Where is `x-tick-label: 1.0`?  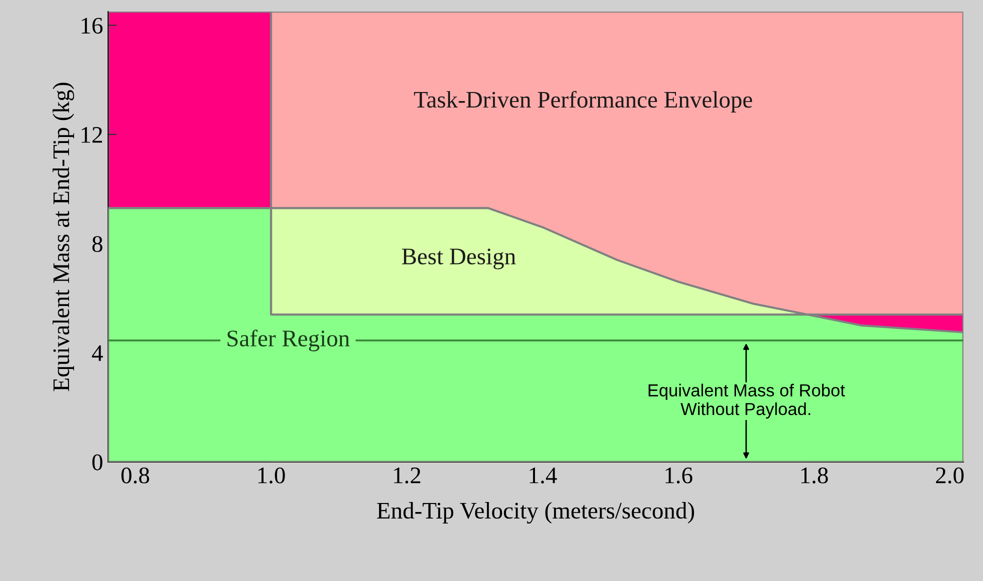 x-tick-label: 1.0 is located at coordinates (271, 475).